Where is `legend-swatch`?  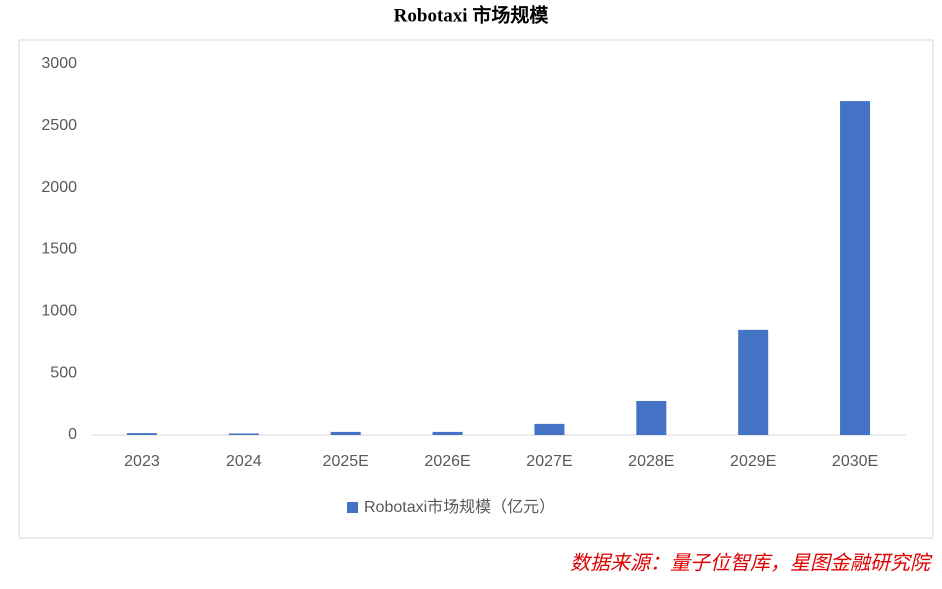 legend-swatch is located at coordinates (352, 507).